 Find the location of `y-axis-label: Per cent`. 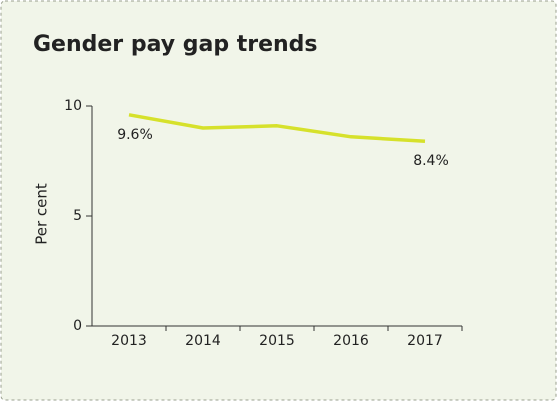

y-axis-label: Per cent is located at coordinates (42, 214).